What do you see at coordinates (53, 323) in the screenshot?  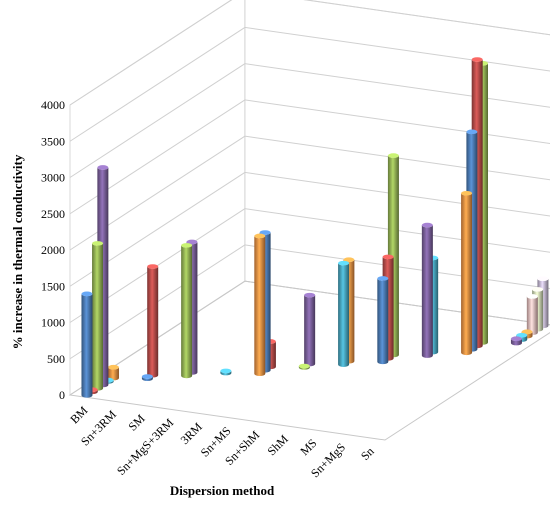 I see `y-tick-label: 1000` at bounding box center [53, 323].